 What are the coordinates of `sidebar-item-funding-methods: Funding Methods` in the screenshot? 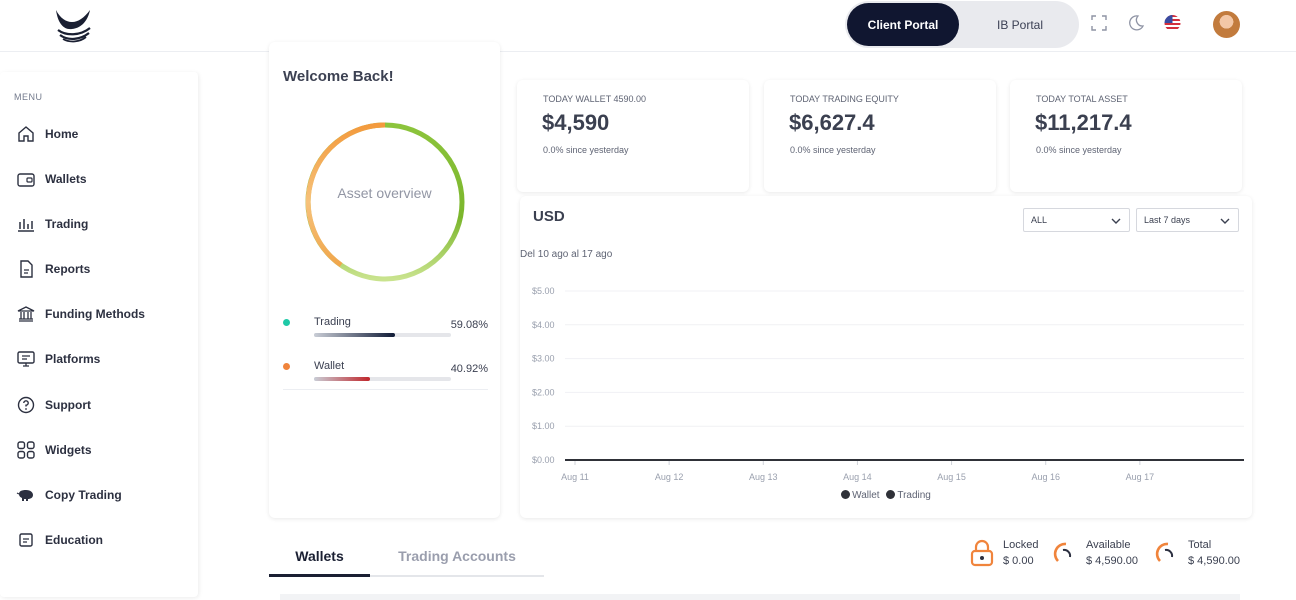 It's located at (101, 314).